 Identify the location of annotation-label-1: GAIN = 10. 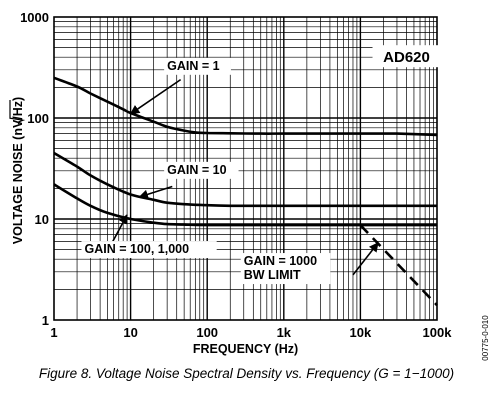
(196, 170).